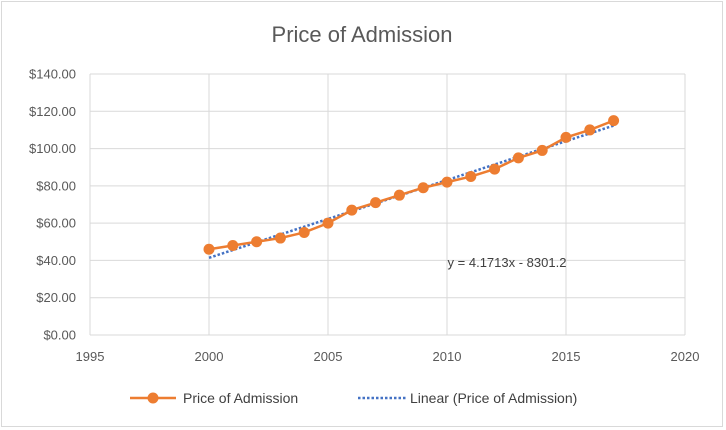  I want to click on y-tick-label: $80.00, so click(56, 185).